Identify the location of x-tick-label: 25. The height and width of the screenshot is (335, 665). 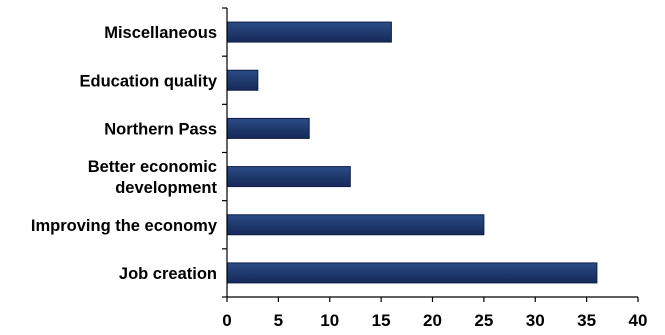
(483, 320).